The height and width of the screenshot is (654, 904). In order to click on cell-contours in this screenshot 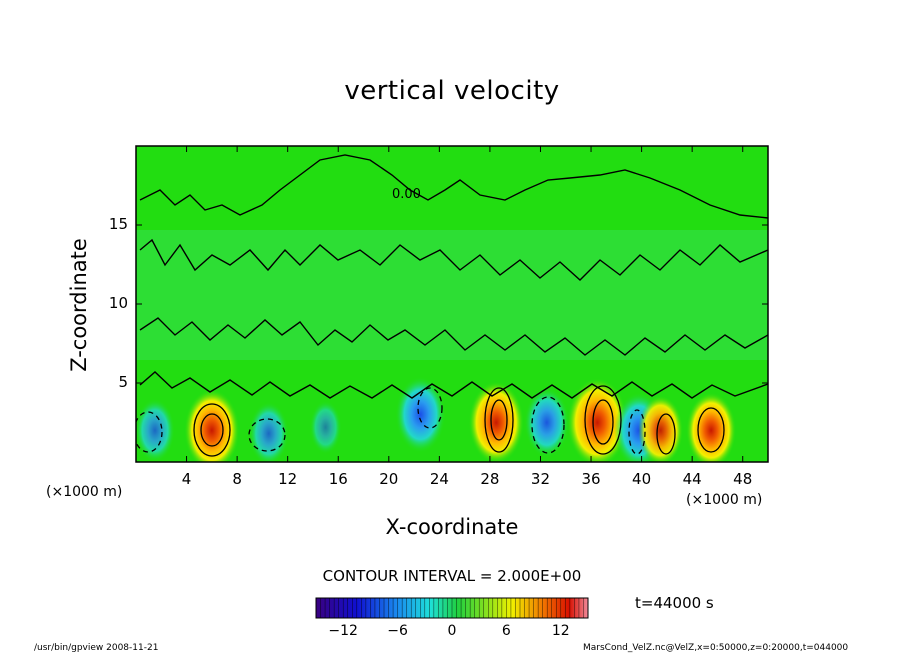, I will do `click(459, 421)`.